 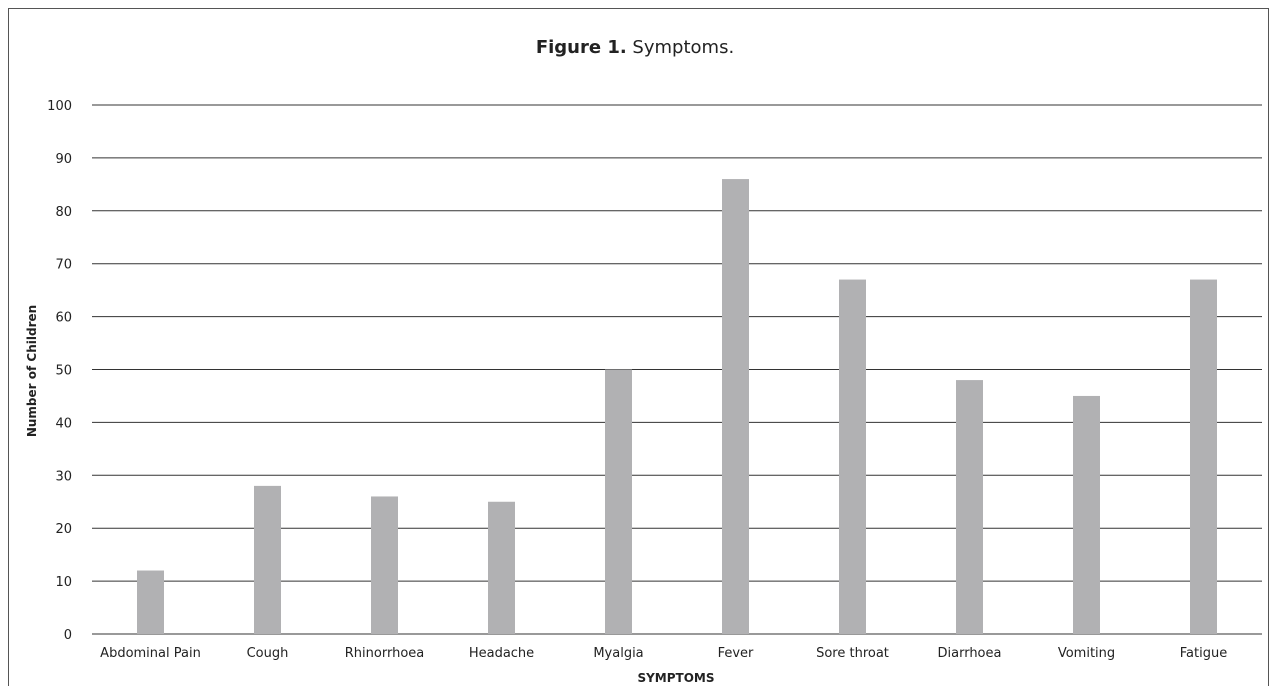 I want to click on x-tick-label: Headache, so click(x=501, y=653).